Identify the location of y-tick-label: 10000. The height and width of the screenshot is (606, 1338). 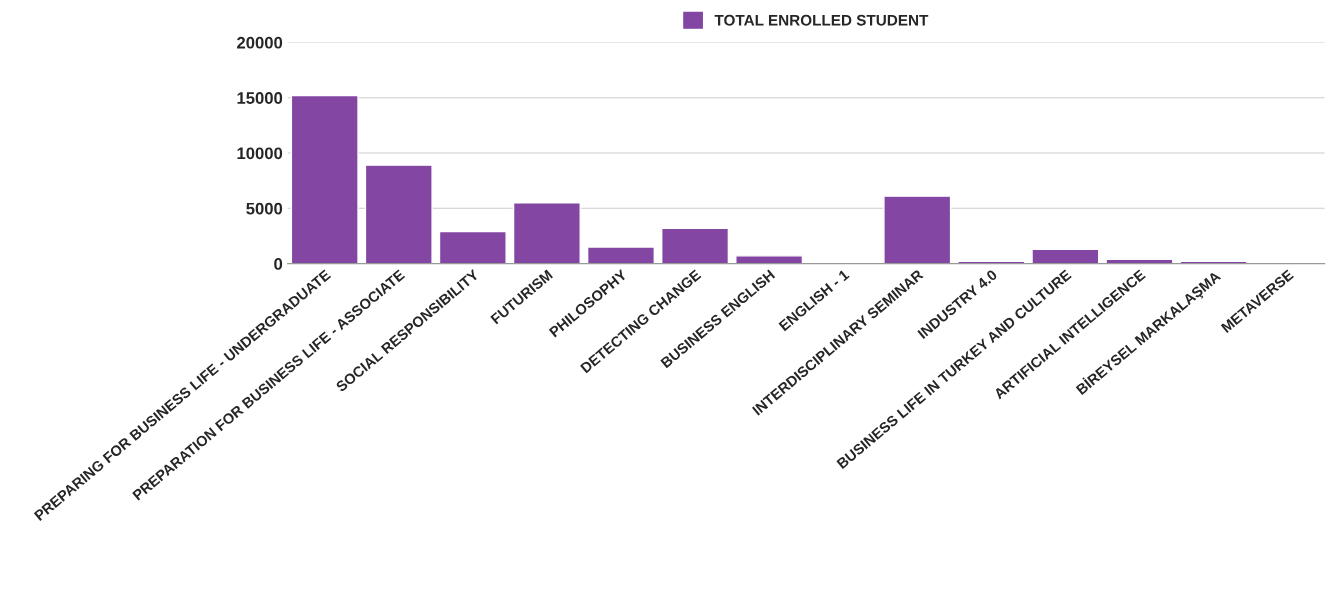
(260, 153).